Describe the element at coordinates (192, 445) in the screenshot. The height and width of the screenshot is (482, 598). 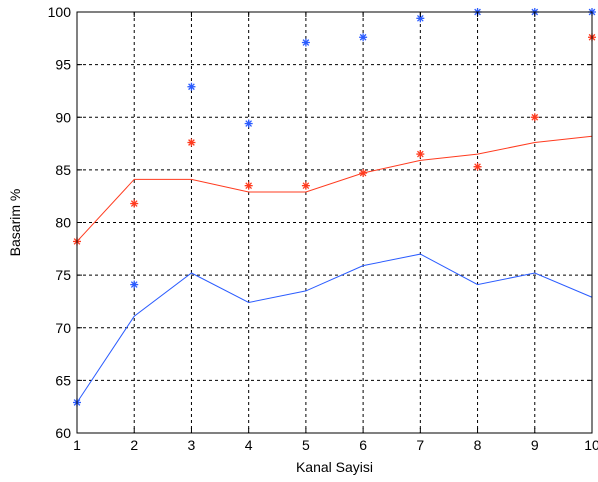
I see `x-tick-label: 3` at that location.